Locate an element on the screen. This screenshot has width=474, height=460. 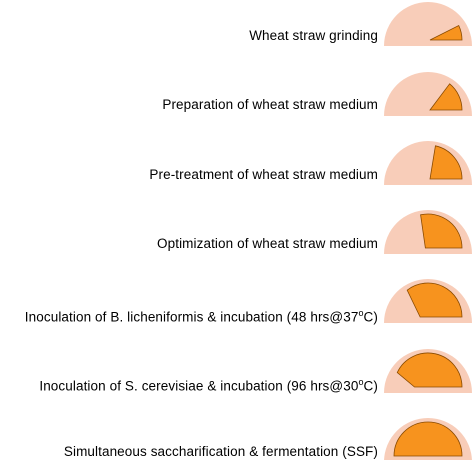
step-5-gauge is located at coordinates (428, 301).